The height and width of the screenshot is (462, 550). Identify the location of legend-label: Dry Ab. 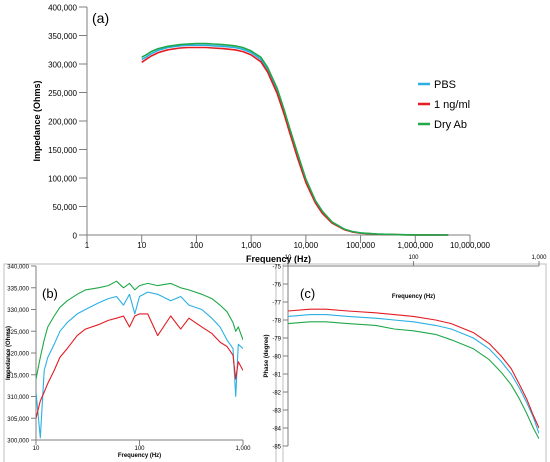
(450, 125).